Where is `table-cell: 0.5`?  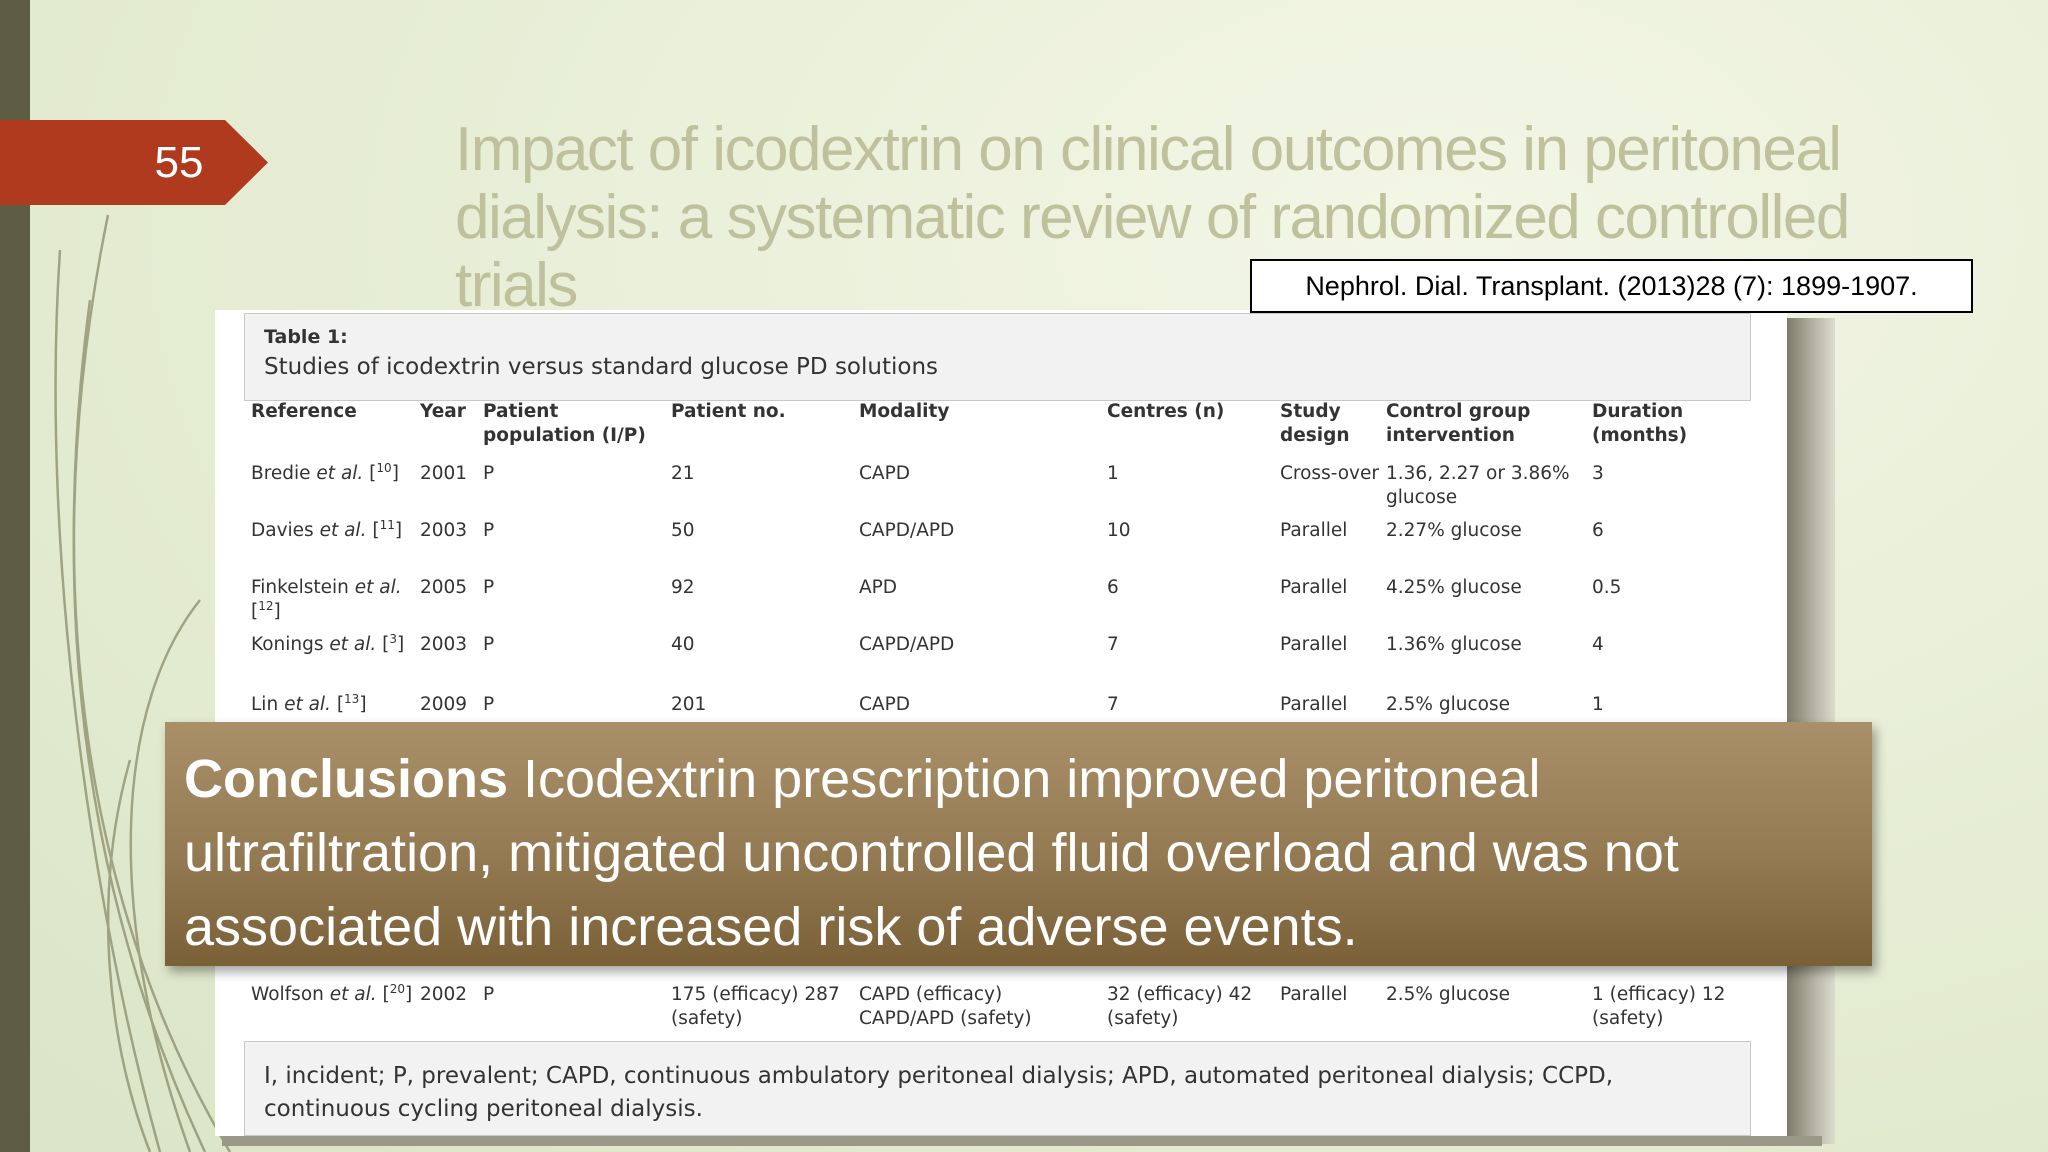
table-cell: 0.5 is located at coordinates (1607, 587).